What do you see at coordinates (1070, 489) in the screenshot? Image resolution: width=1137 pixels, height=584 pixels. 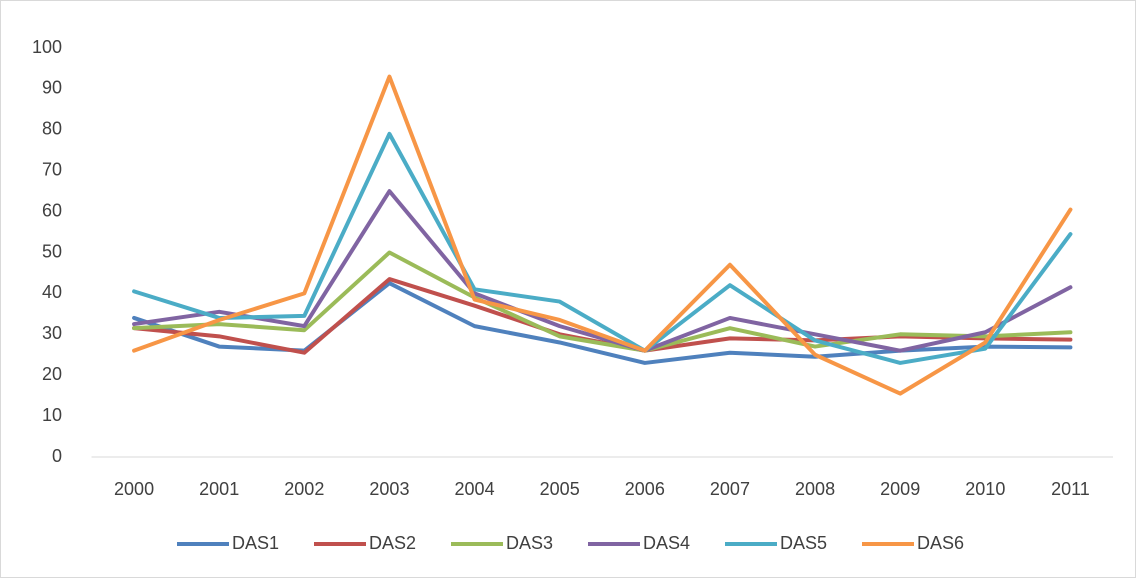 I see `x-tick-label: 2011` at bounding box center [1070, 489].